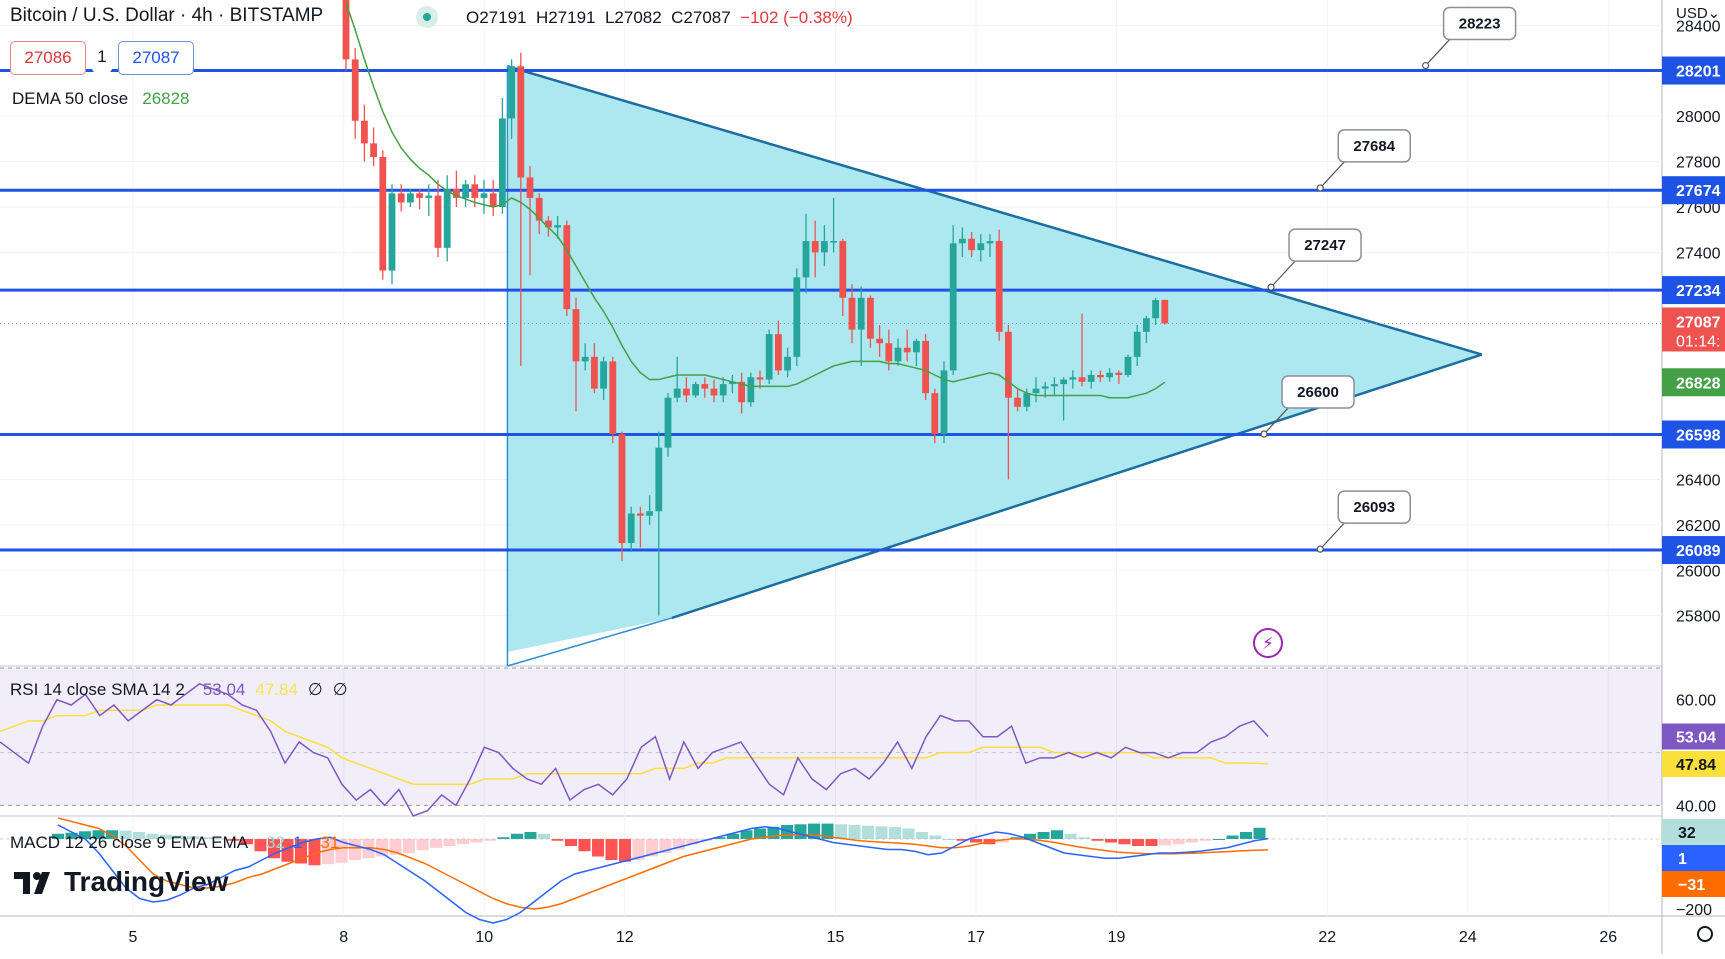 The height and width of the screenshot is (959, 1725). What do you see at coordinates (590, 642) in the screenshot?
I see `triangle-base-edge` at bounding box center [590, 642].